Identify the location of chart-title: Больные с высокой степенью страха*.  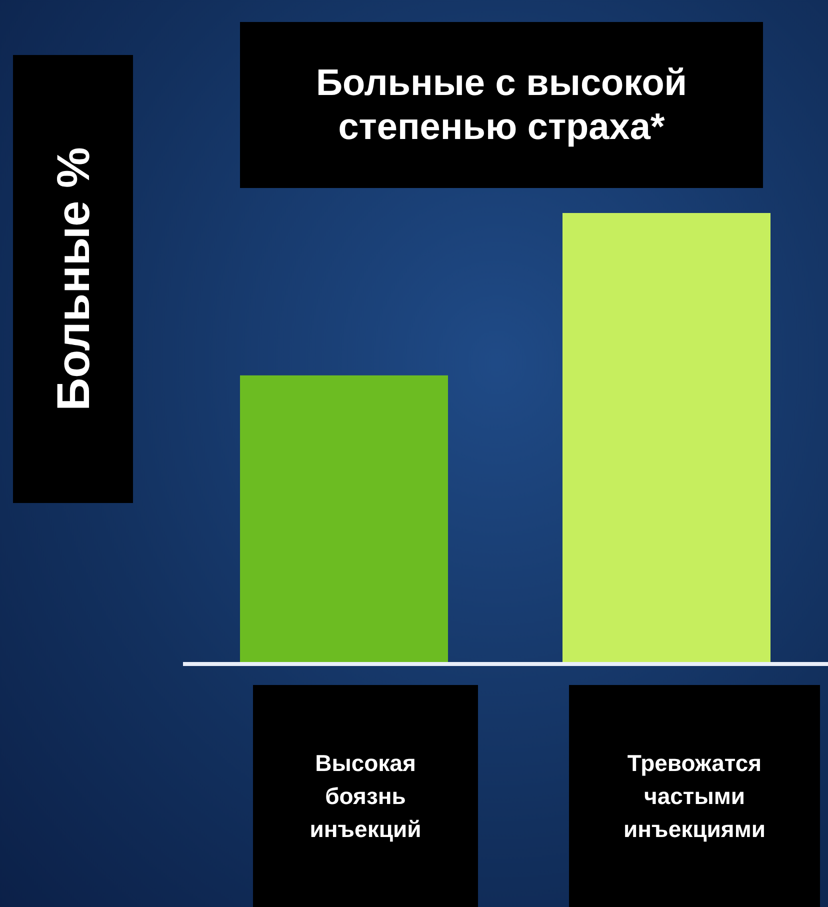
(501, 105).